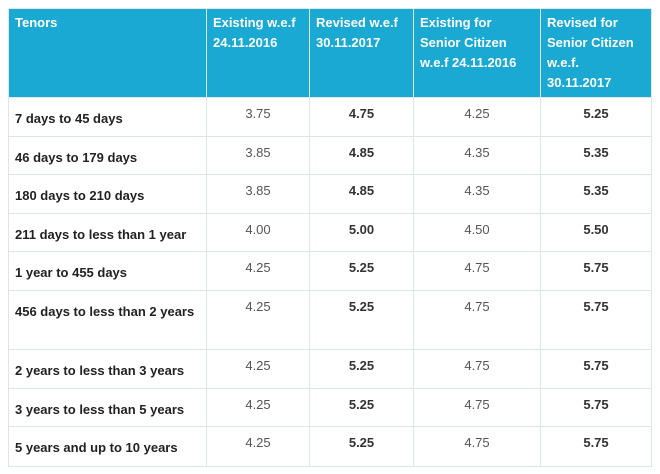 The height and width of the screenshot is (474, 660). What do you see at coordinates (258, 53) in the screenshot?
I see `header-existing: Existing w.e.f 24.11.2016` at bounding box center [258, 53].